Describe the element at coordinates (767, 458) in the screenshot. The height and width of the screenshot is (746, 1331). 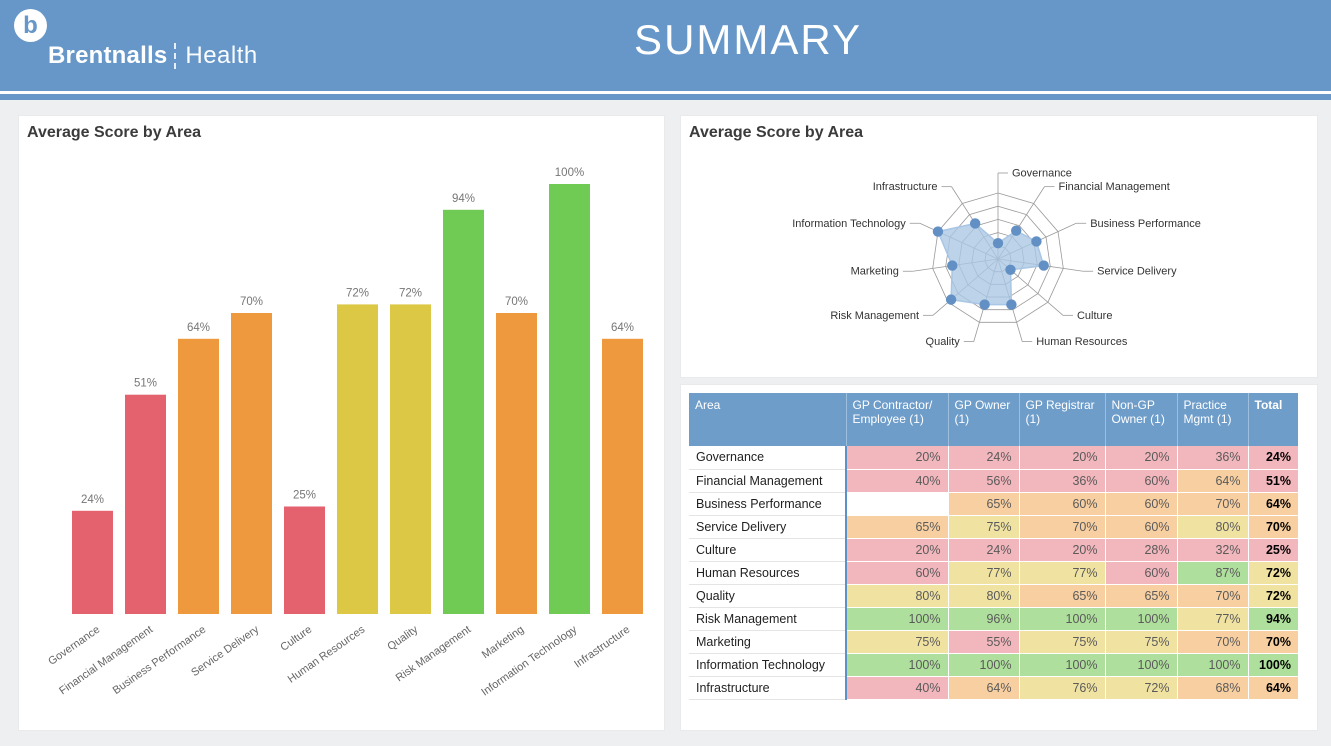
I see `row-label: Governance` at that location.